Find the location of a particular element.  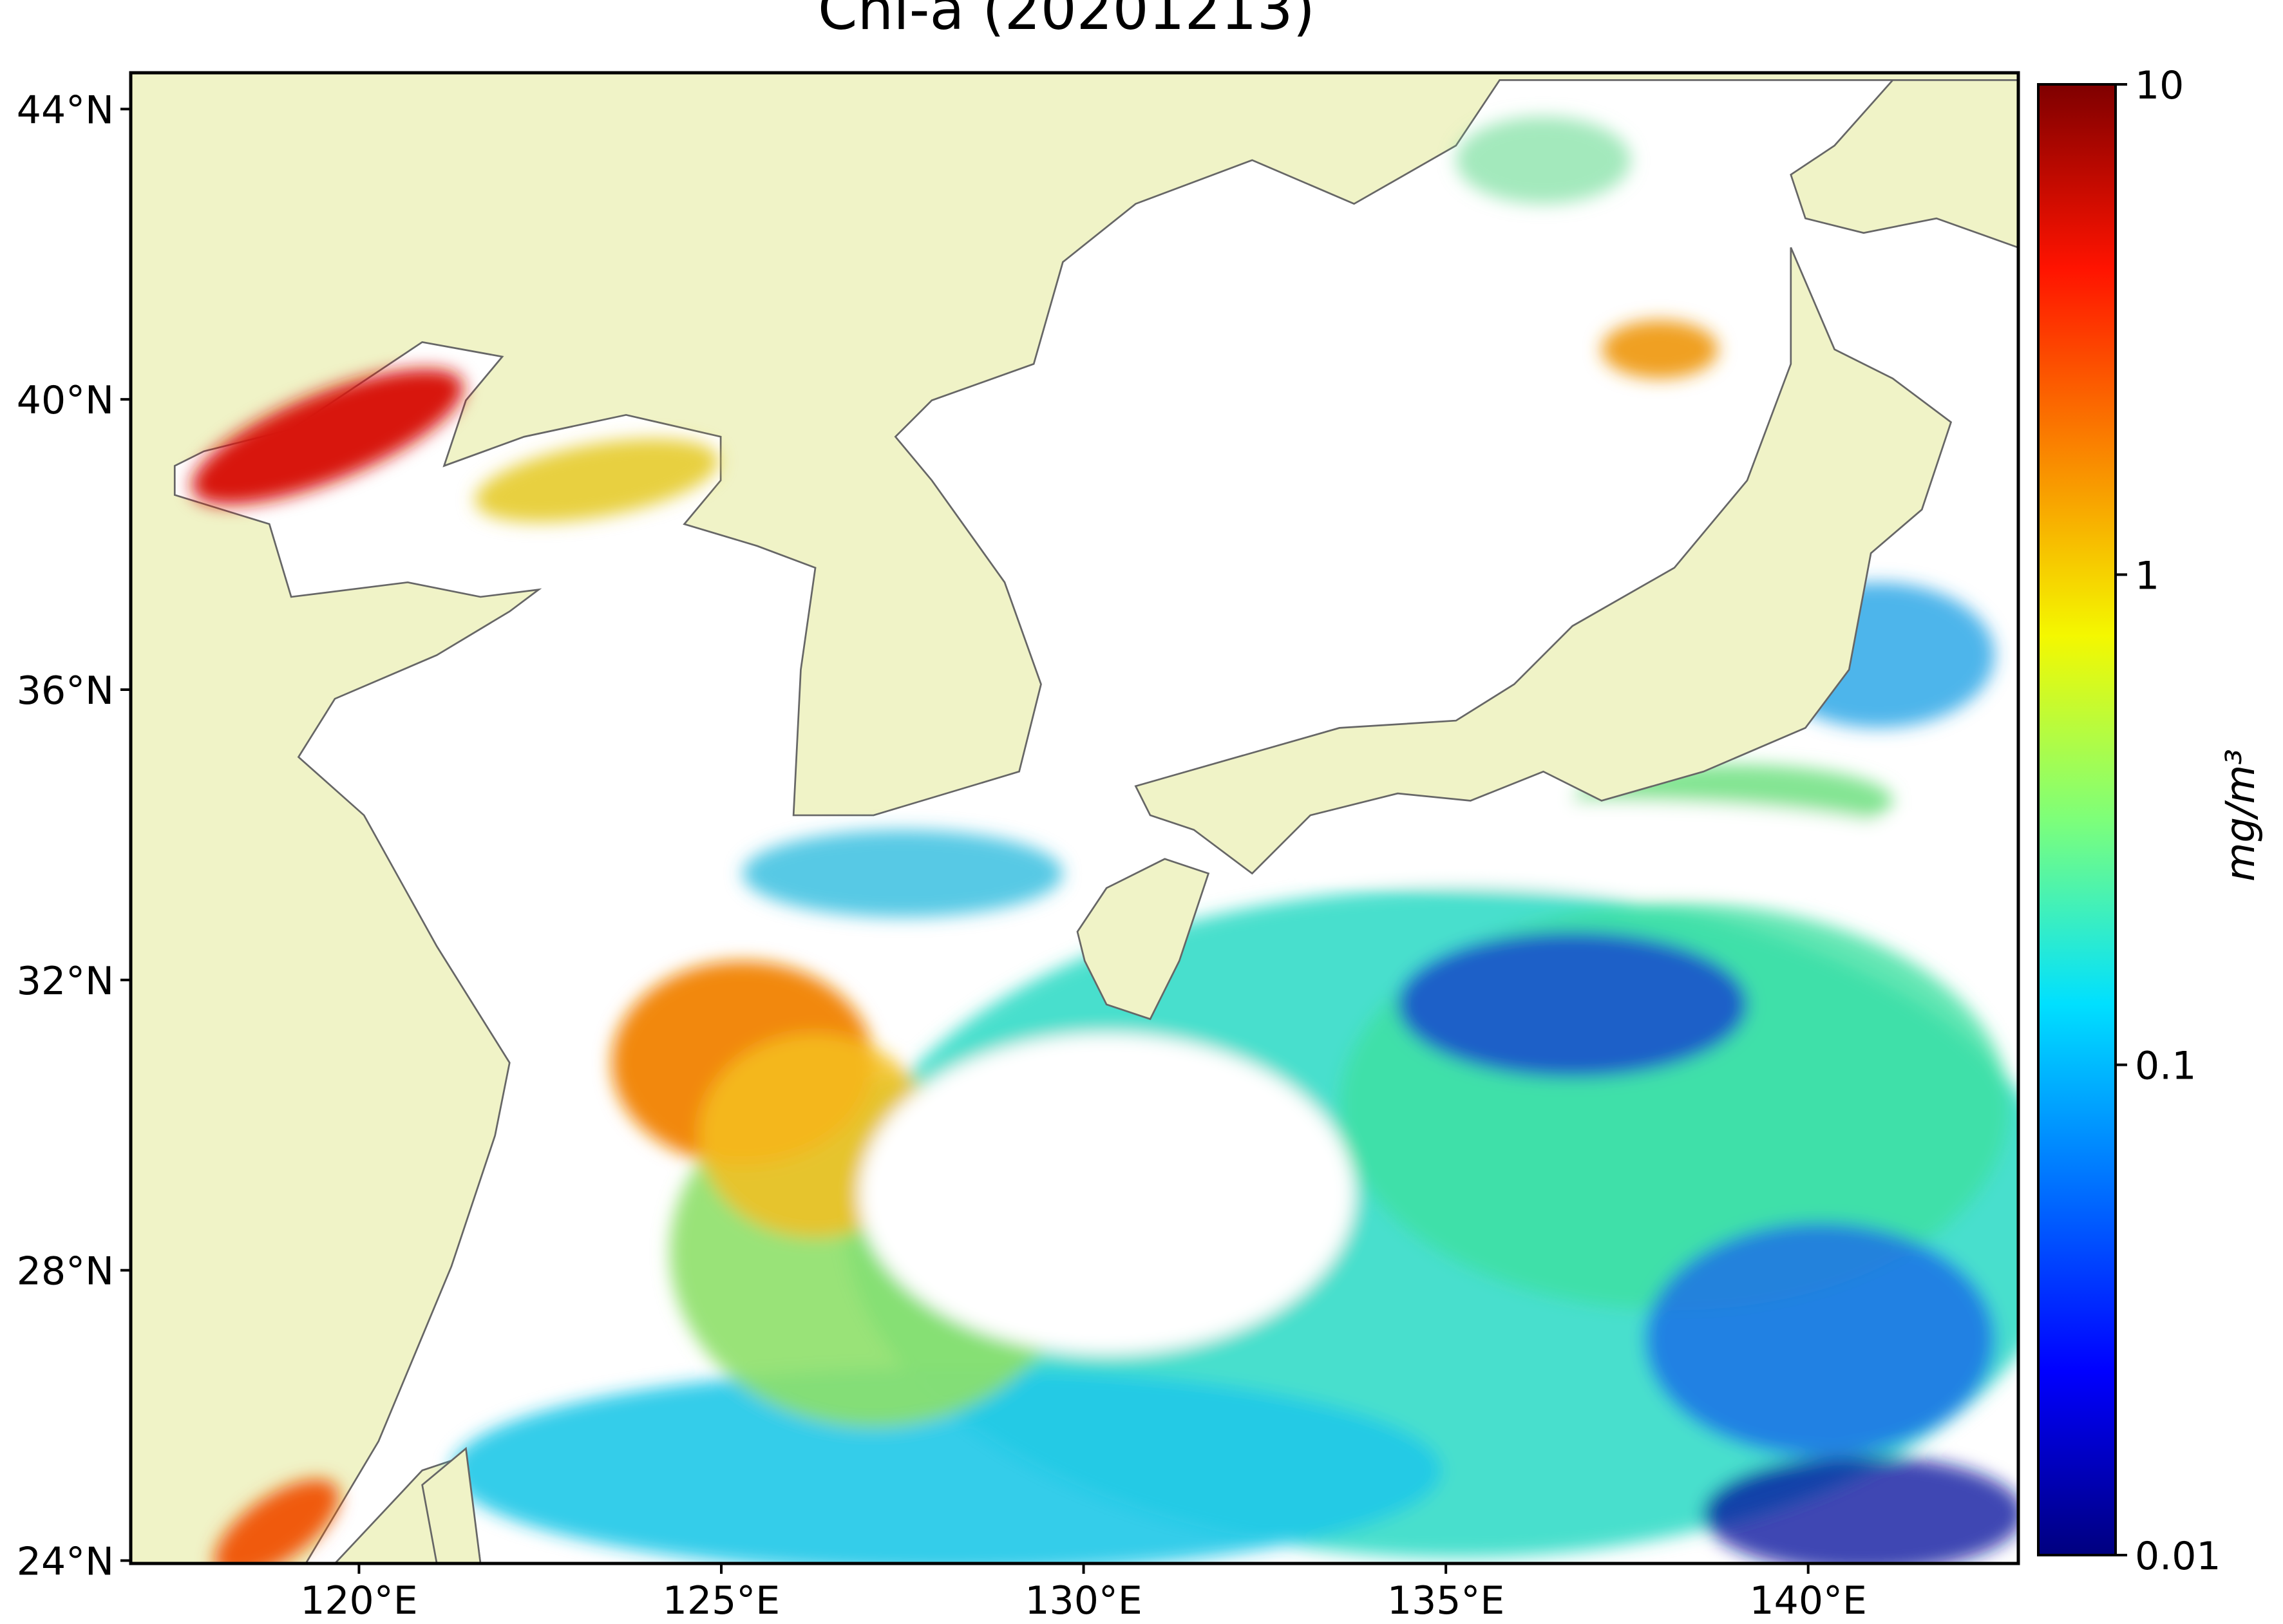

colorbar-tick-label: 0.01 is located at coordinates (2178, 1556).